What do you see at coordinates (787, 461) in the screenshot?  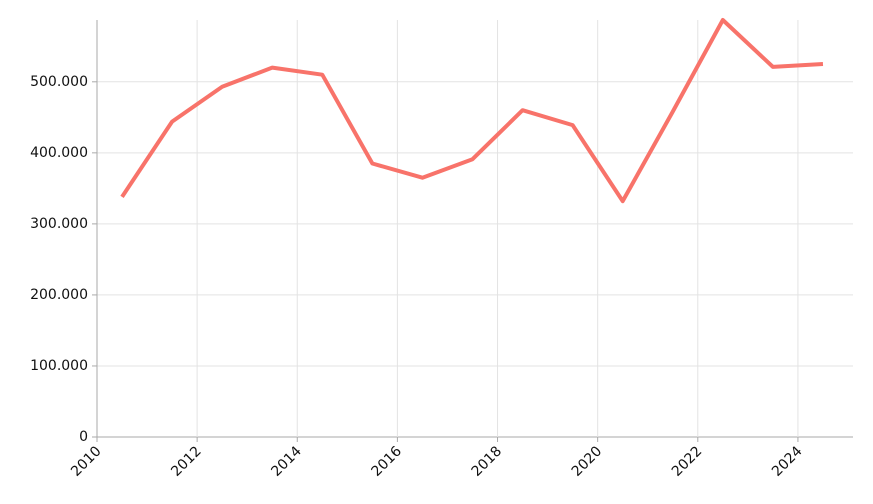 I see `x-tick-label: 2024` at bounding box center [787, 461].